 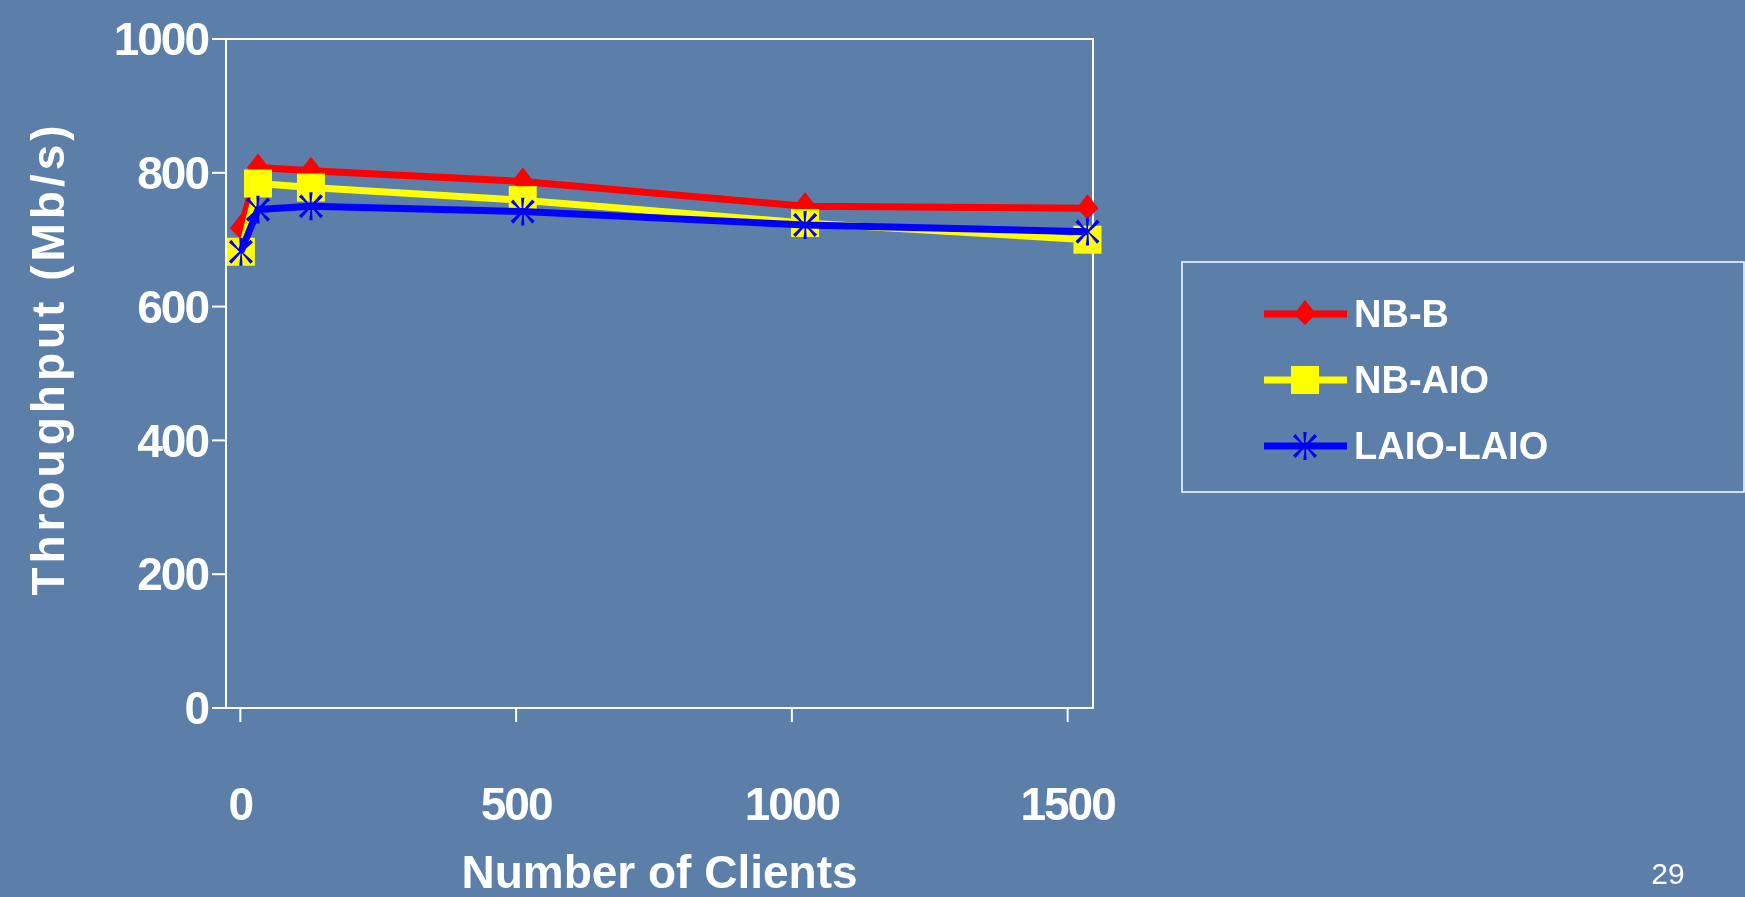 I want to click on legend-label: NB-B, so click(x=1401, y=314).